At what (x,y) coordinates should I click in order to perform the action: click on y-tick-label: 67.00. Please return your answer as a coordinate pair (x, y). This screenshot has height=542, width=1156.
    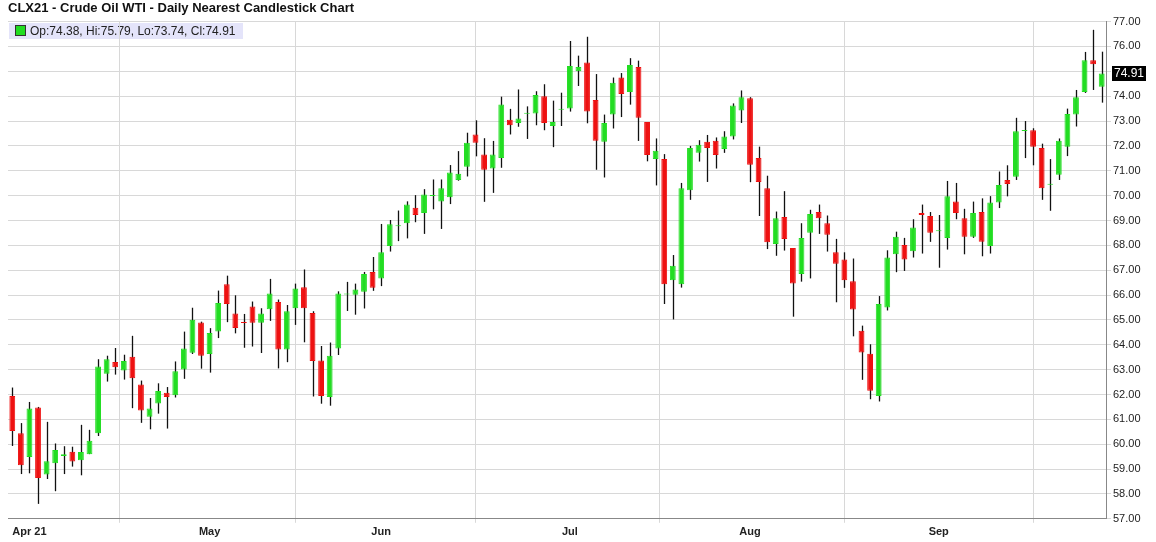
    Looking at the image, I should click on (1127, 269).